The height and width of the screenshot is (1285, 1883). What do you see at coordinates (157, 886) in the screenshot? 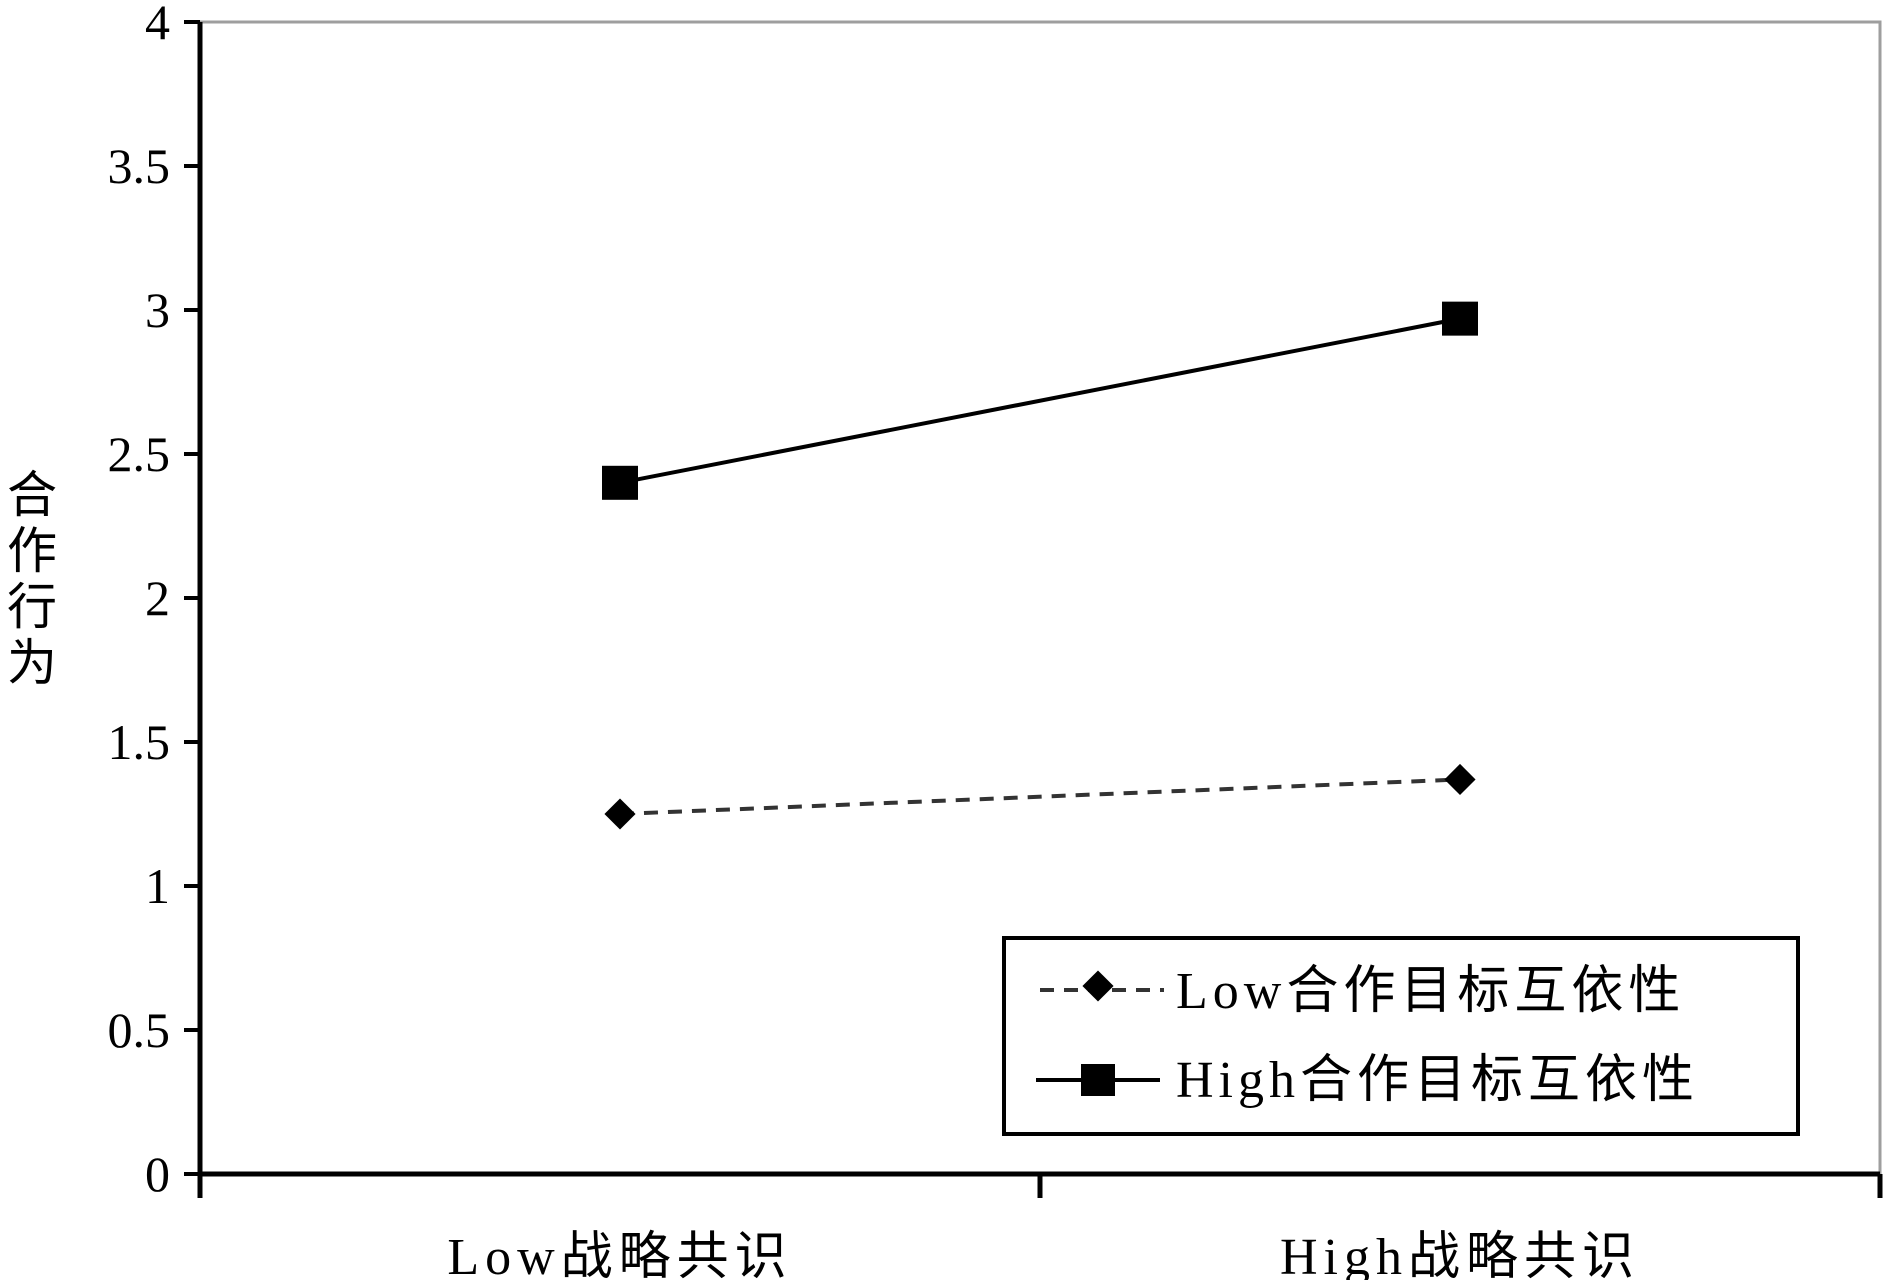
I see `y-tick-label: 1` at bounding box center [157, 886].